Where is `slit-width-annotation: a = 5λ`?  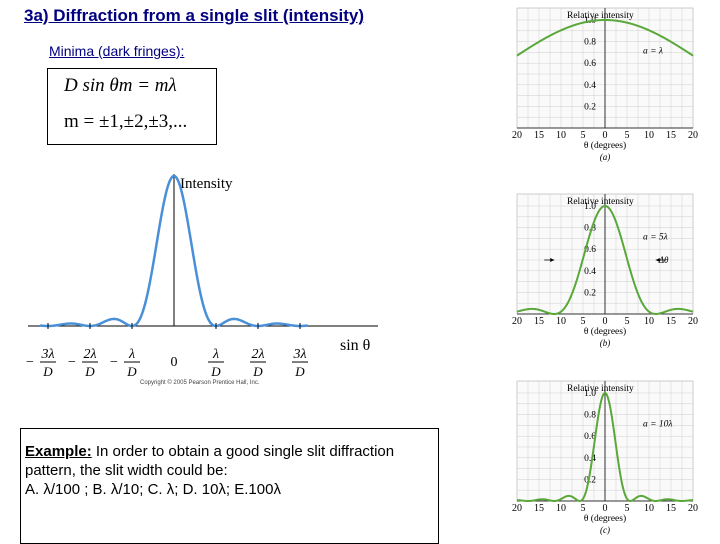 slit-width-annotation: a = 5λ is located at coordinates (655, 237).